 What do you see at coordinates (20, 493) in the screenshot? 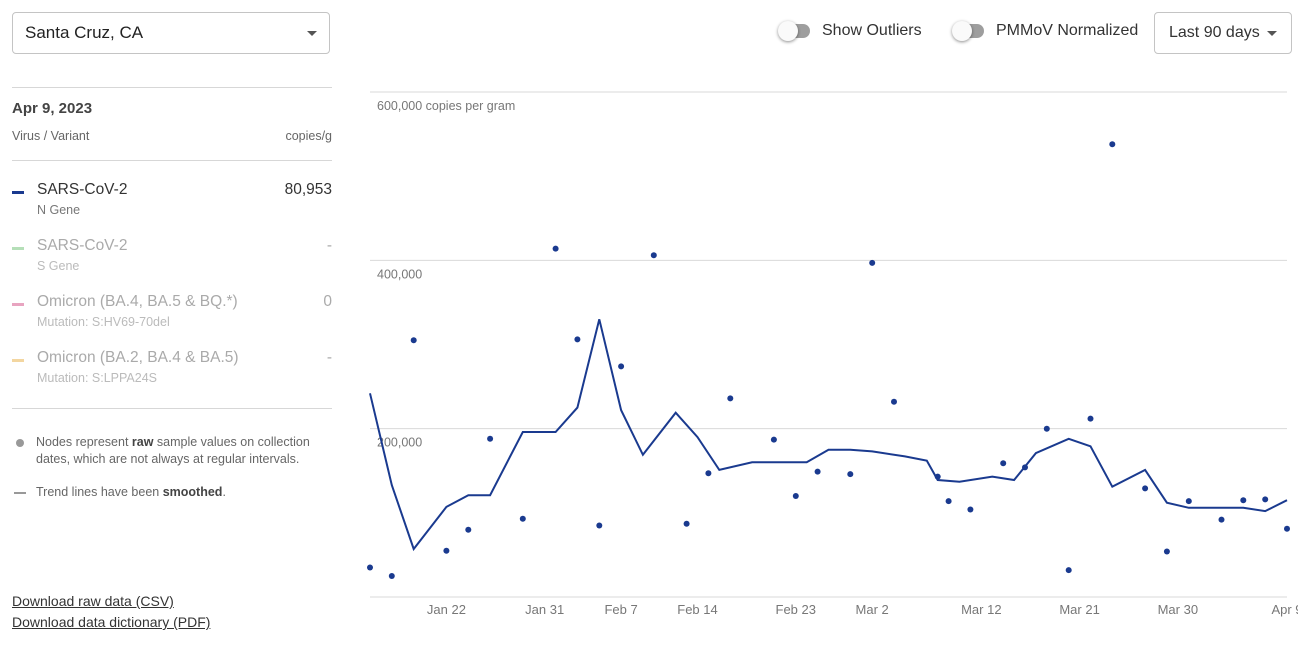
I see `line-icon` at bounding box center [20, 493].